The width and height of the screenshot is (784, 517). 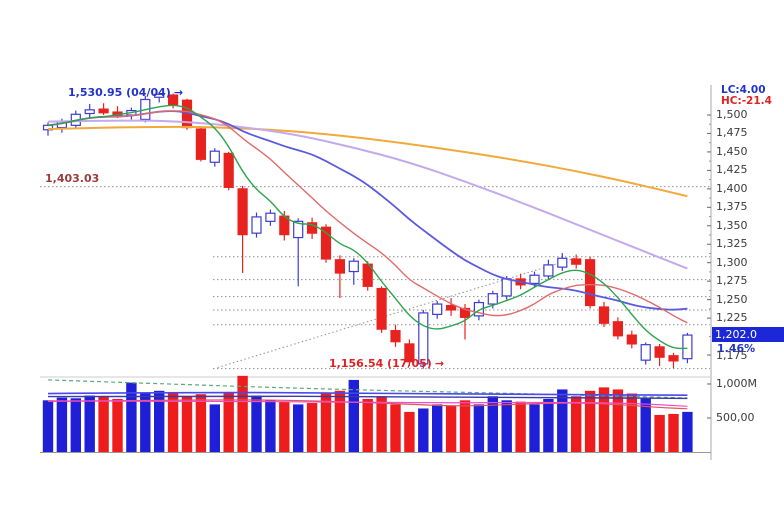 I want to click on price-tick-label: 1,450, so click(x=732, y=151).